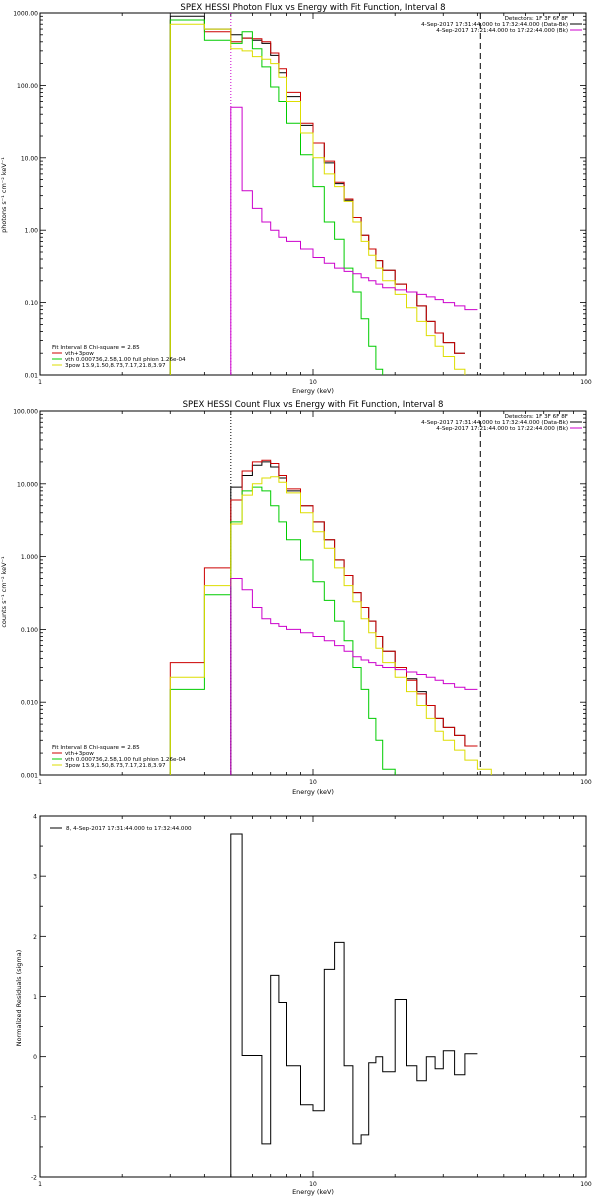 The width and height of the screenshot is (600, 1200). Describe the element at coordinates (29, 557) in the screenshot. I see `y-tick-label: 1.000` at that location.